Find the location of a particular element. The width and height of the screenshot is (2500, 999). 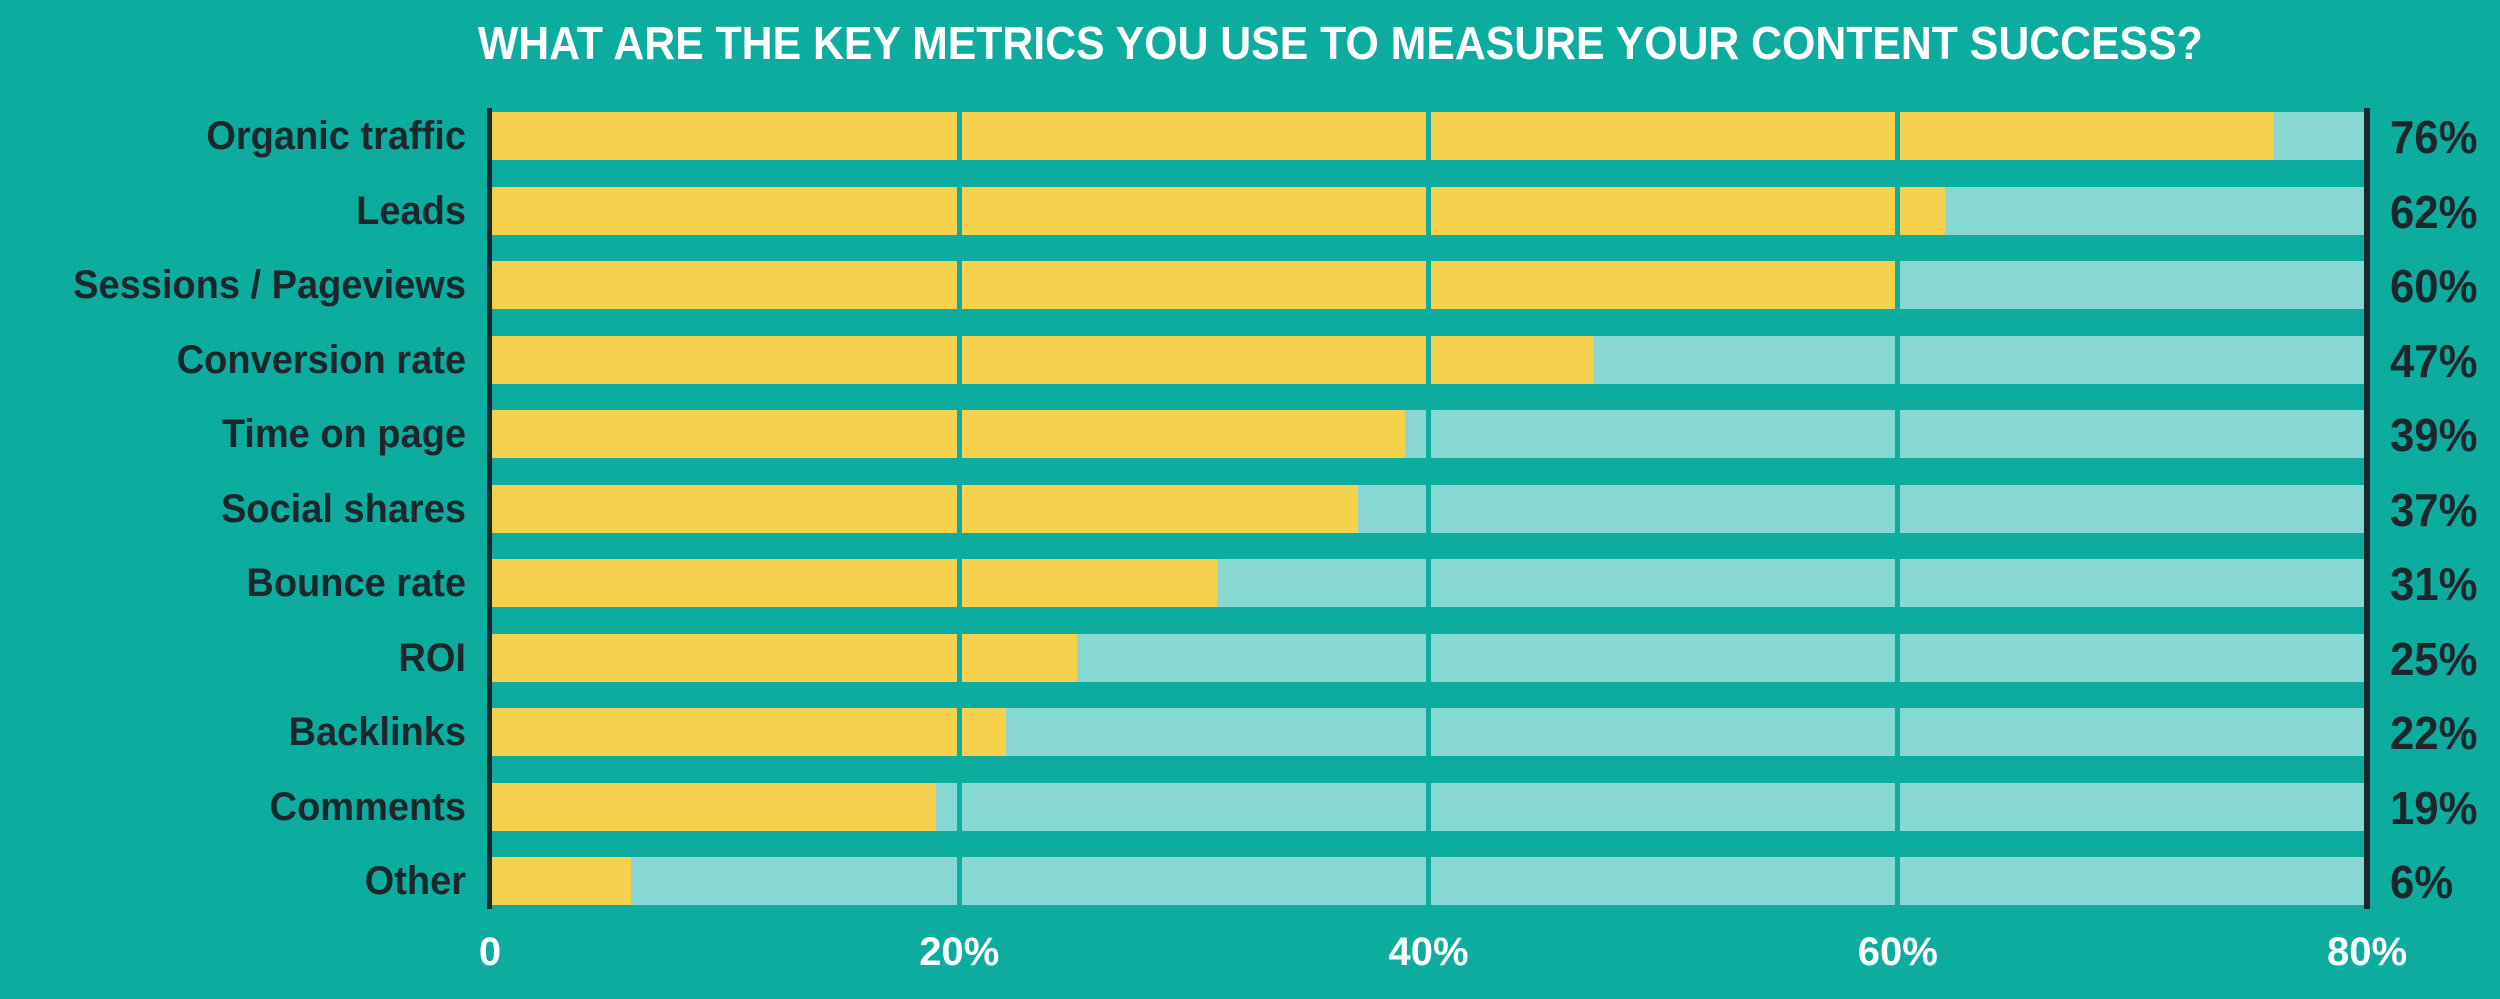

category-label: Backlinks is located at coordinates (377, 732).